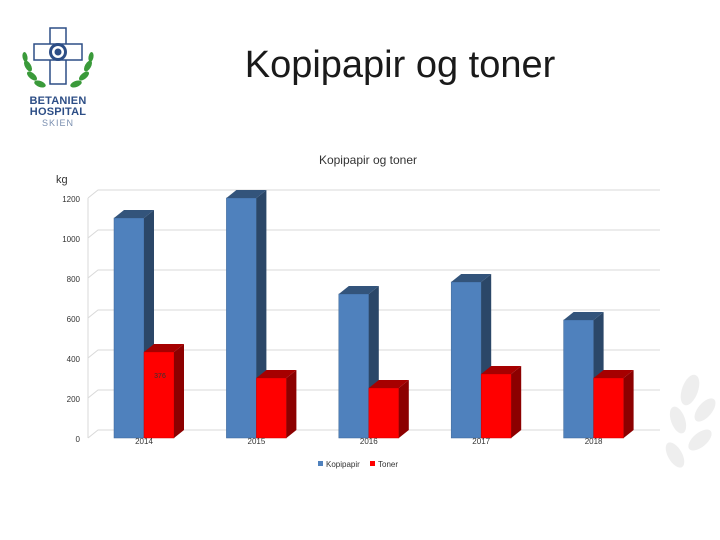 Image resolution: width=720 pixels, height=540 pixels. Describe the element at coordinates (343, 464) in the screenshot. I see `legend-label: Kopipapir` at that location.